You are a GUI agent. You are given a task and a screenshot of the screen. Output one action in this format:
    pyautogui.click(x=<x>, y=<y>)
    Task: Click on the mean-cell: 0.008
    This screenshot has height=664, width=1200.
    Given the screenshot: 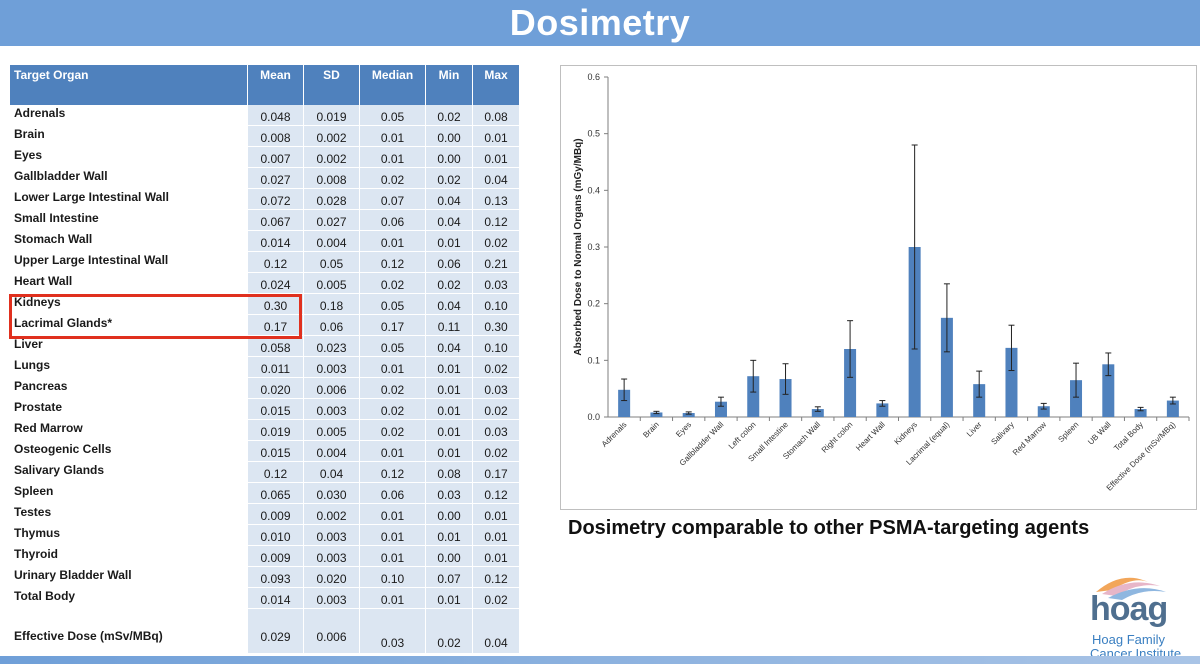 What is the action you would take?
    pyautogui.click(x=276, y=136)
    